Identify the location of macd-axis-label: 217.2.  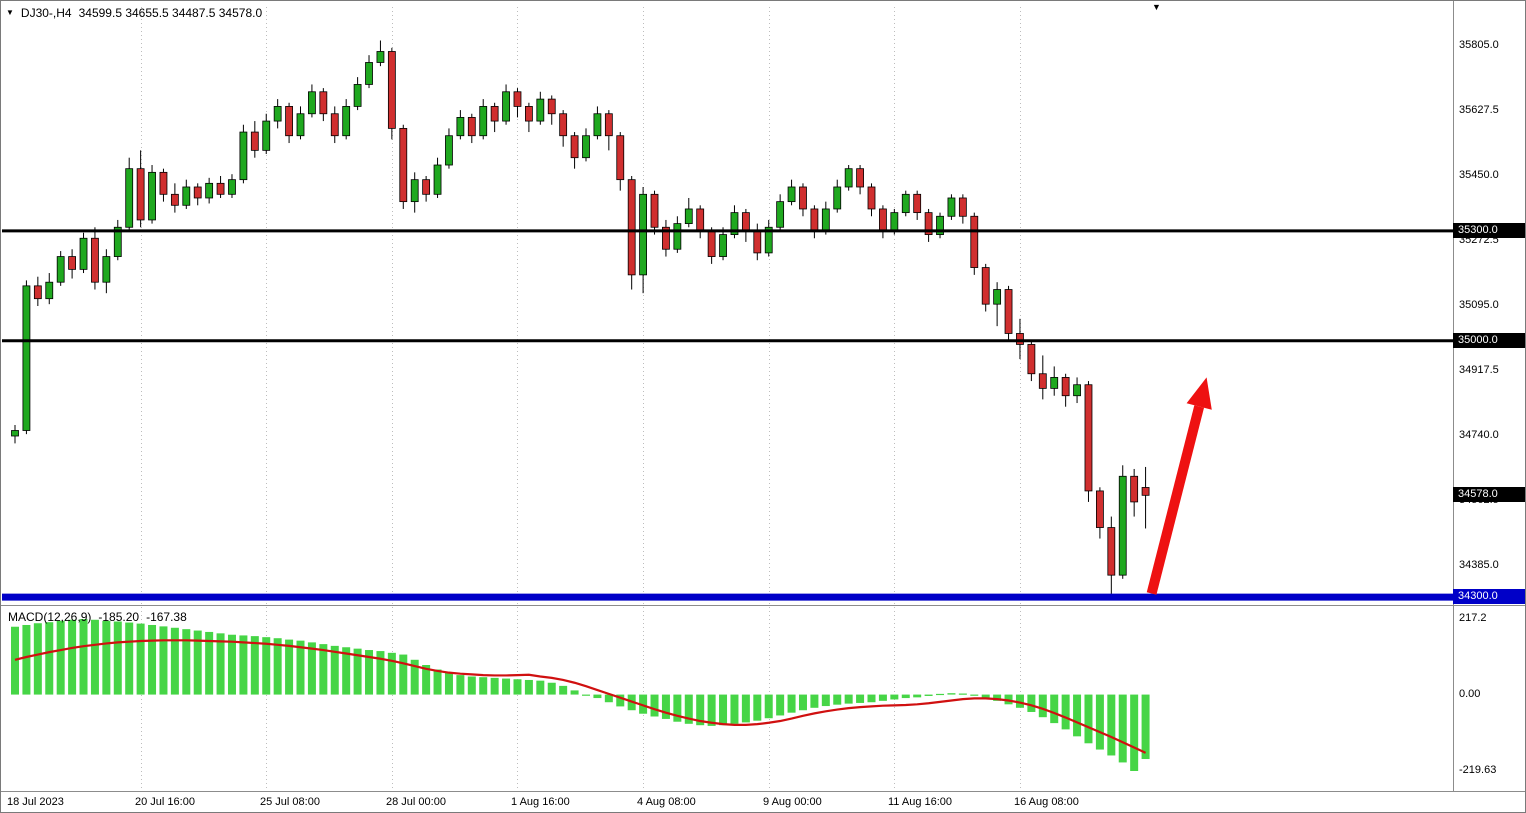
(1473, 618).